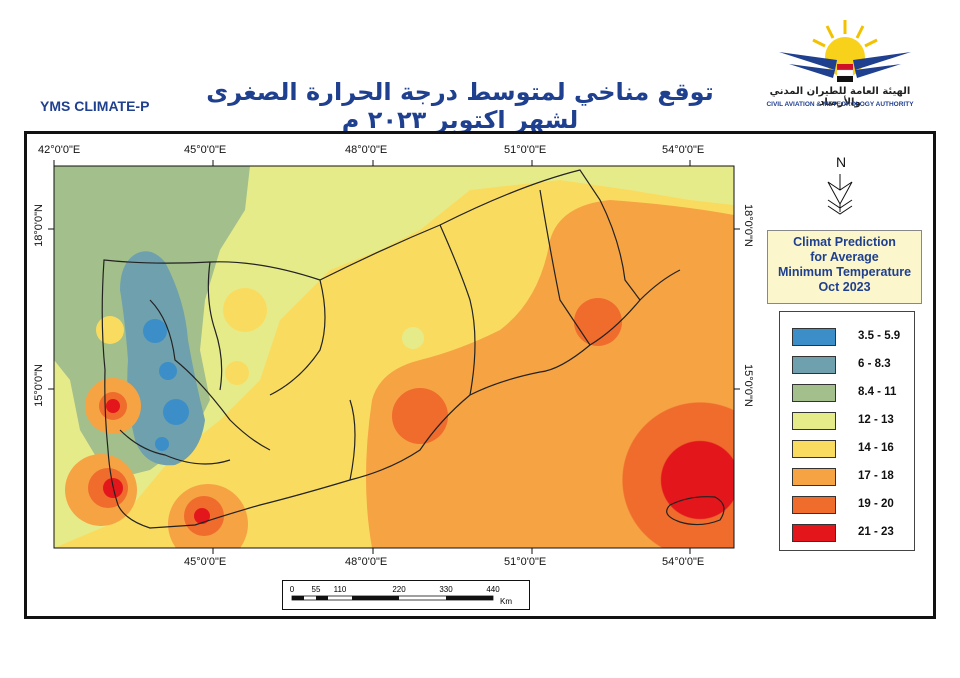 This screenshot has width=960, height=678. I want to click on authority-logo, so click(845, 51).